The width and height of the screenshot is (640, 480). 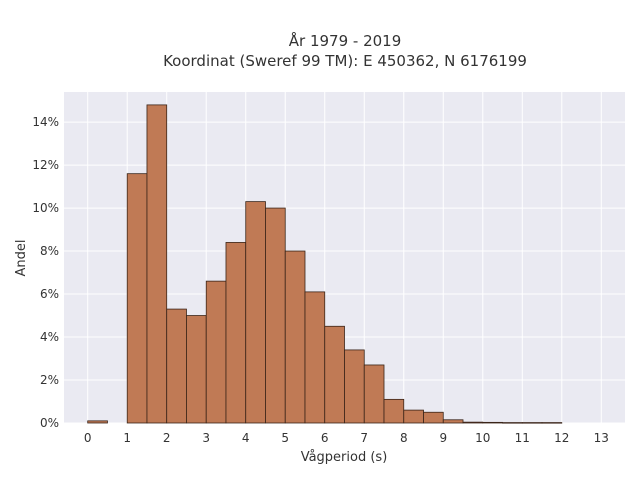 I want to click on y-tick-label: 14%, so click(x=45, y=122).